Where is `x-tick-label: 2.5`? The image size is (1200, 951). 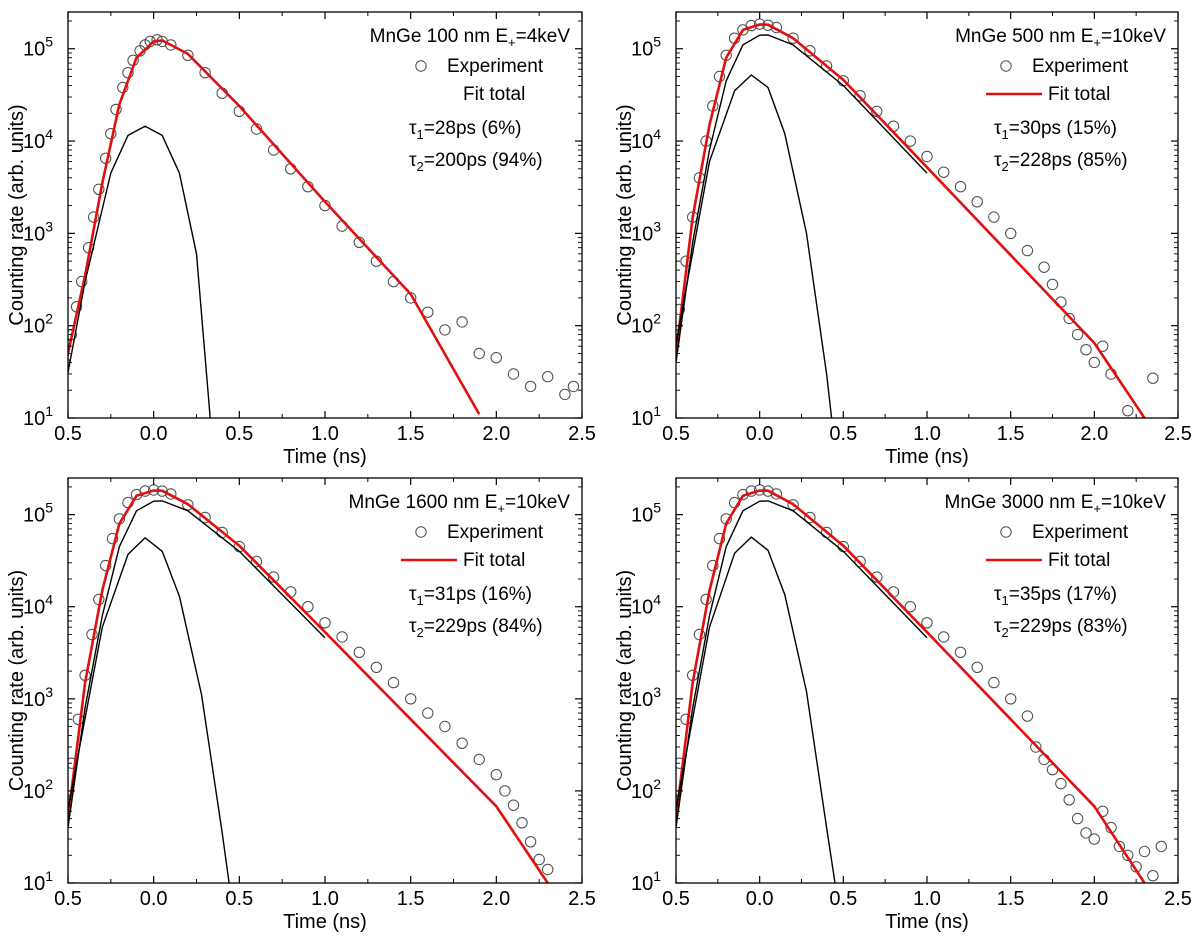
x-tick-label: 2.5 is located at coordinates (1178, 434).